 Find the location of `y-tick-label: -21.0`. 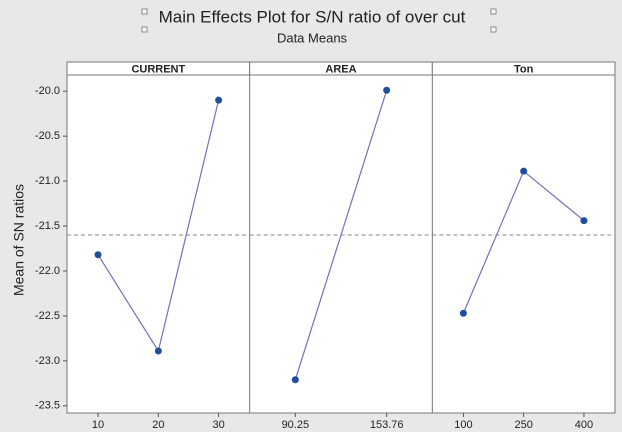

y-tick-label: -21.0 is located at coordinates (47, 181).